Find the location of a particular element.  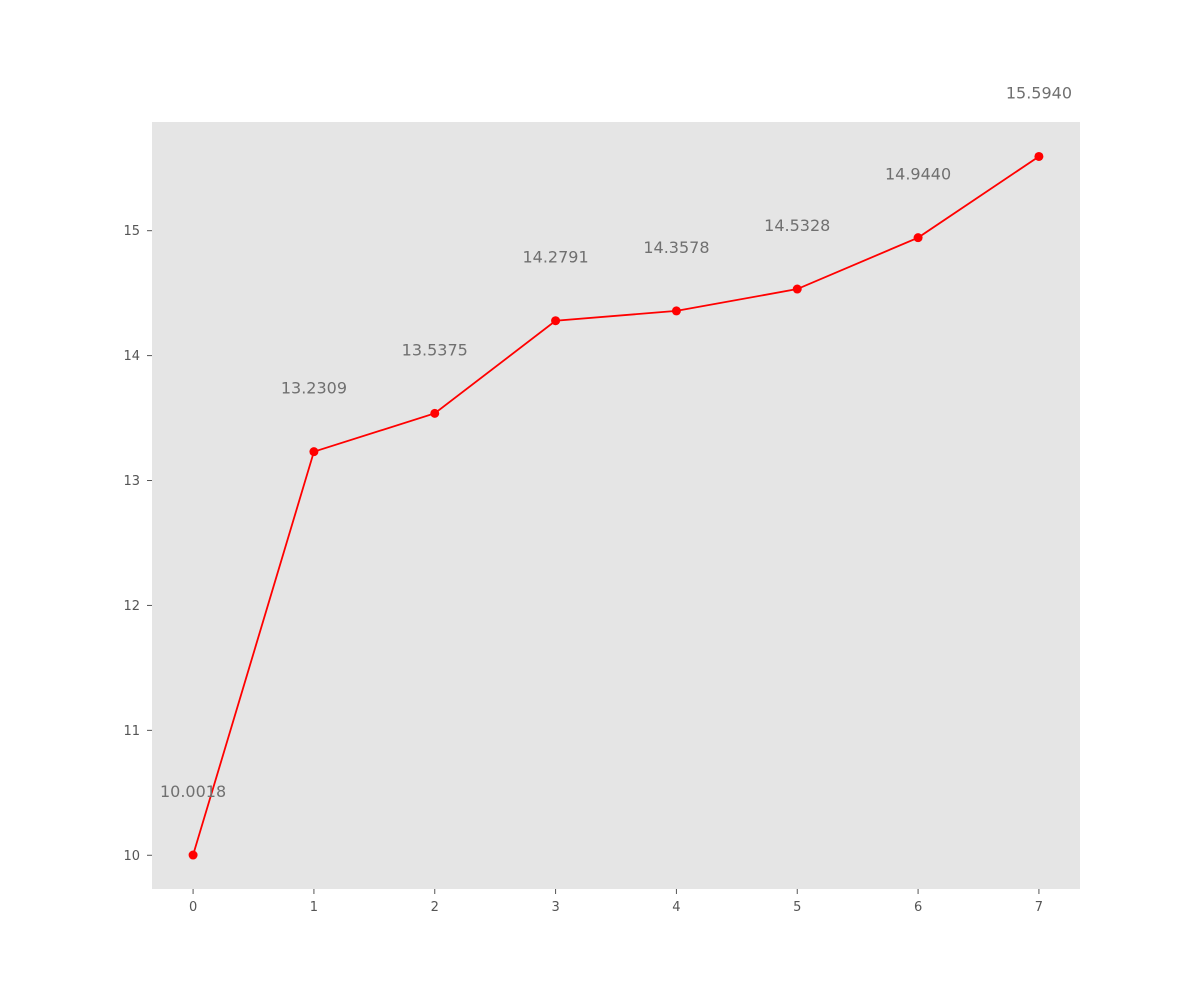

data-label: 14.2791 is located at coordinates (555, 257).